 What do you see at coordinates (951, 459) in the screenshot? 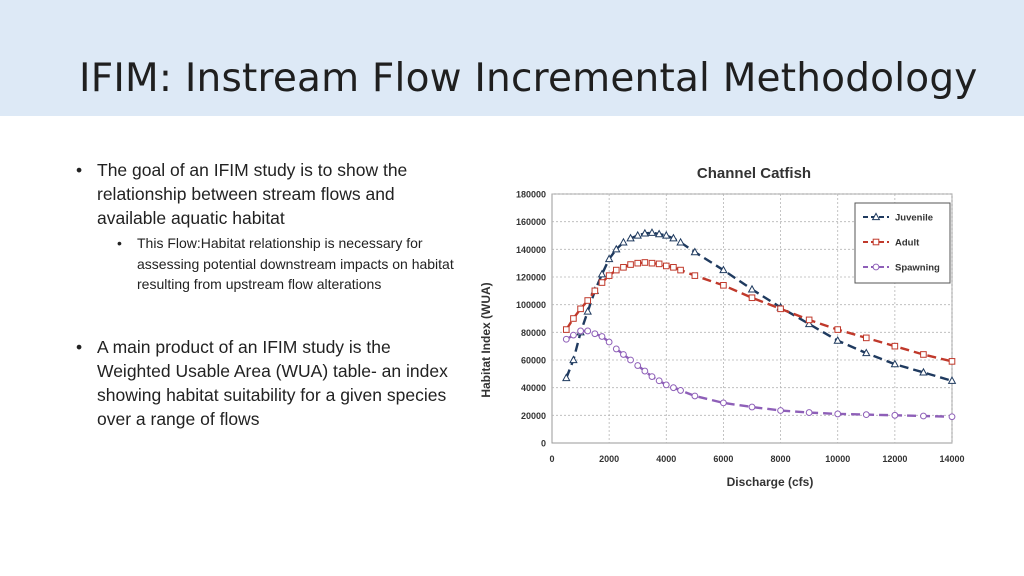
I see `x-tick-label: 14000` at bounding box center [951, 459].